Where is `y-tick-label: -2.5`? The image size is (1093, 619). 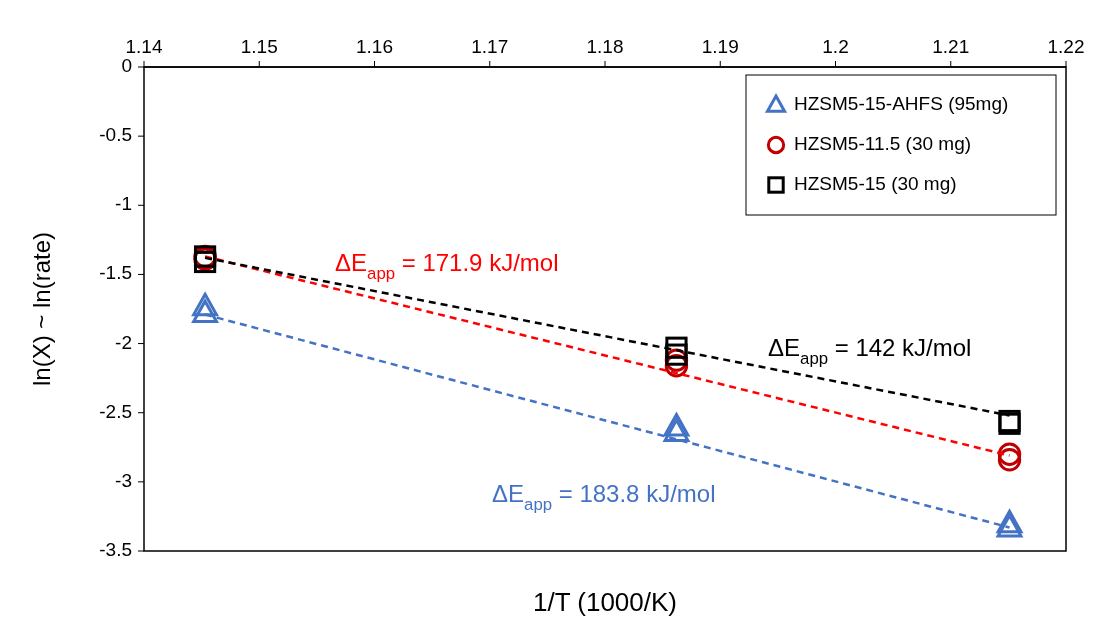
y-tick-label: -2.5 is located at coordinates (115, 411).